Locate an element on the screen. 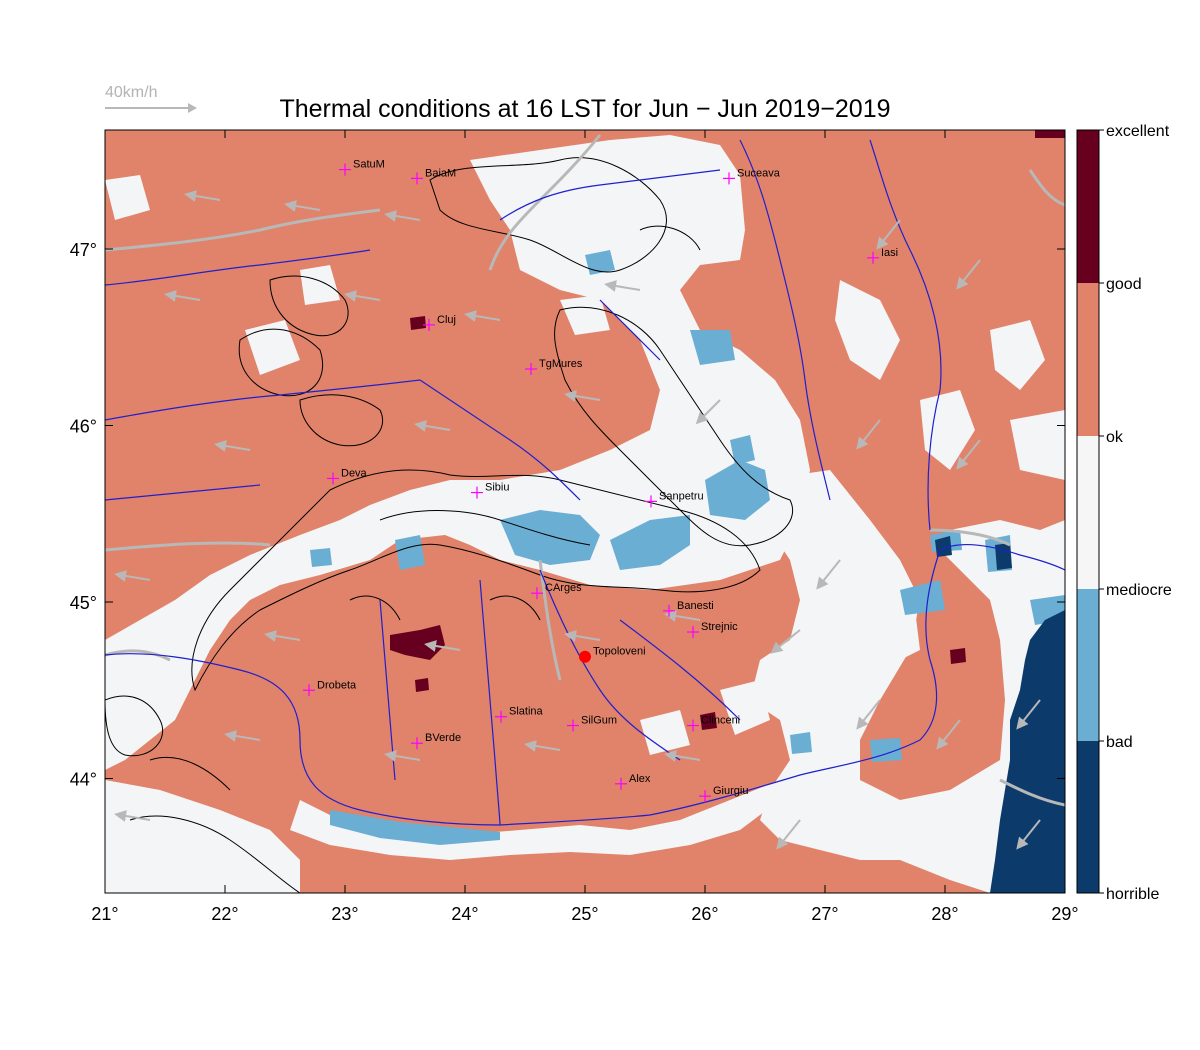 The image size is (1200, 1050). city-slatina: Slatina is located at coordinates (519, 714).